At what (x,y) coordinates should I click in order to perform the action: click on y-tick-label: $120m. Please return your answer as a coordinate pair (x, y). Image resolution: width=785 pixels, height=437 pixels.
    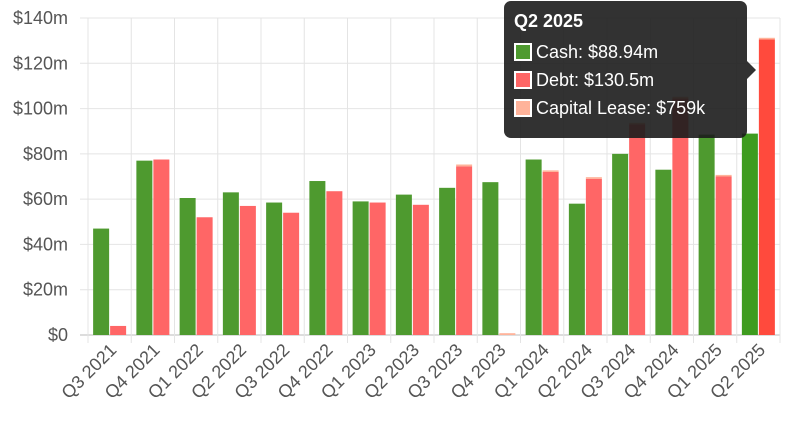
    Looking at the image, I should click on (40, 63).